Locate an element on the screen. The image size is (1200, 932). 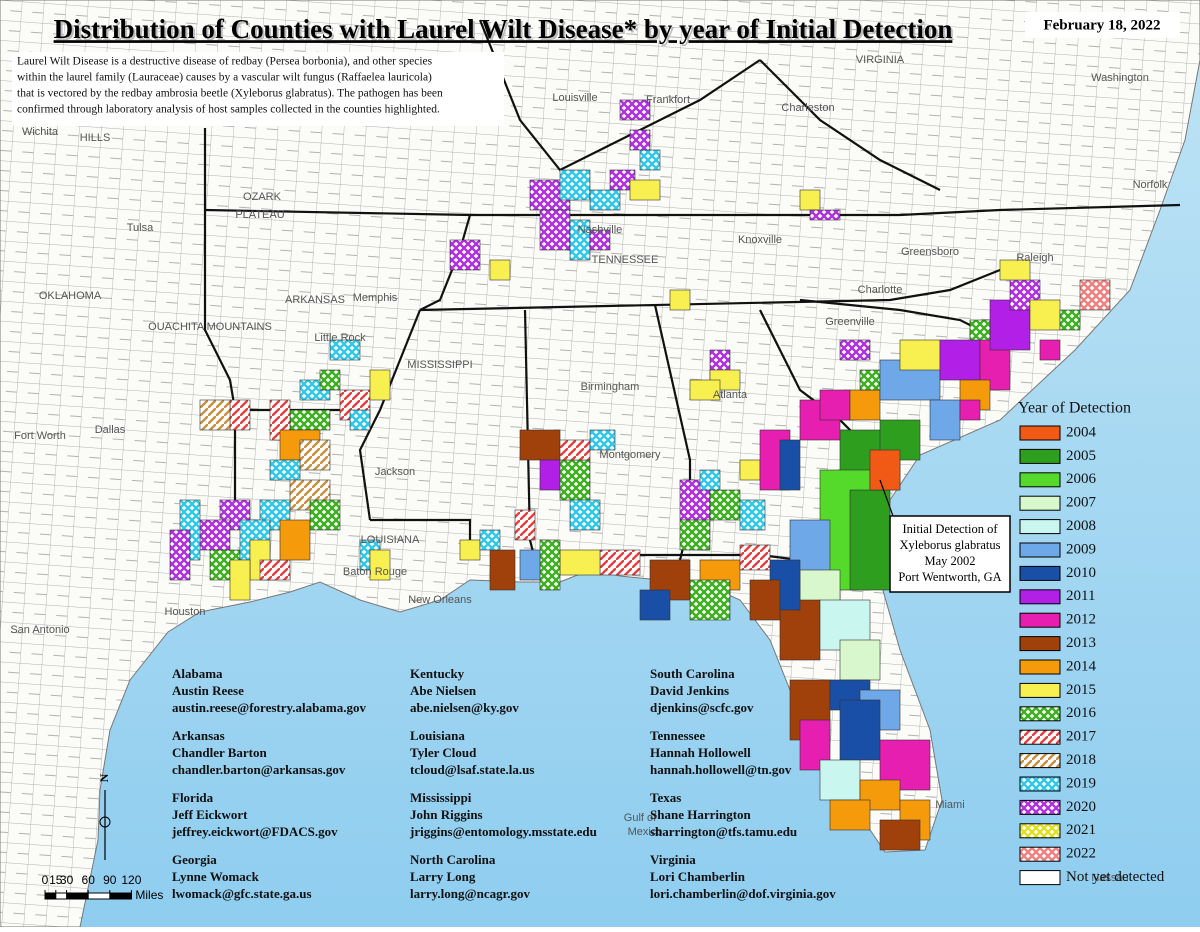
annotation-line: May 2002 is located at coordinates (949, 561).